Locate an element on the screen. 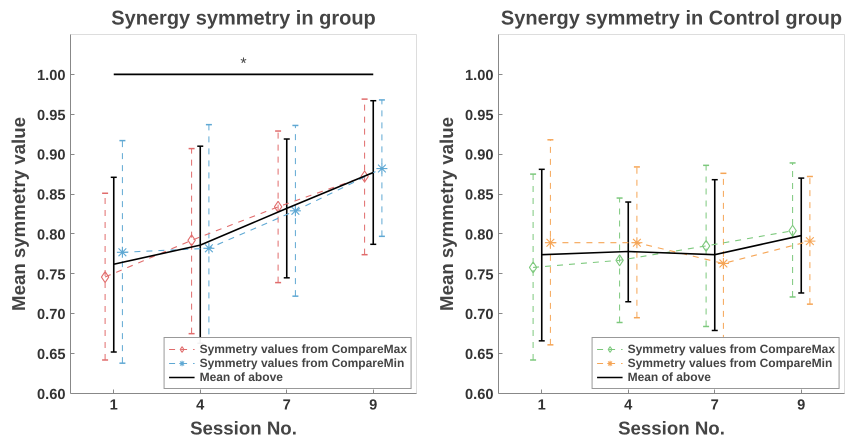 The width and height of the screenshot is (857, 441). chart-title: Synergy symmetry in group is located at coordinates (243, 19).